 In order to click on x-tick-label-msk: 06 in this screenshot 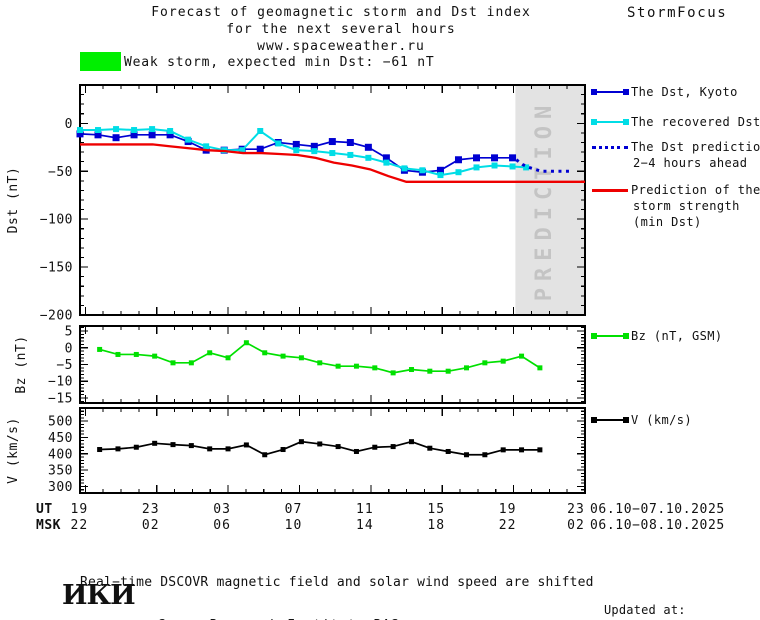, I will do `click(222, 525)`.